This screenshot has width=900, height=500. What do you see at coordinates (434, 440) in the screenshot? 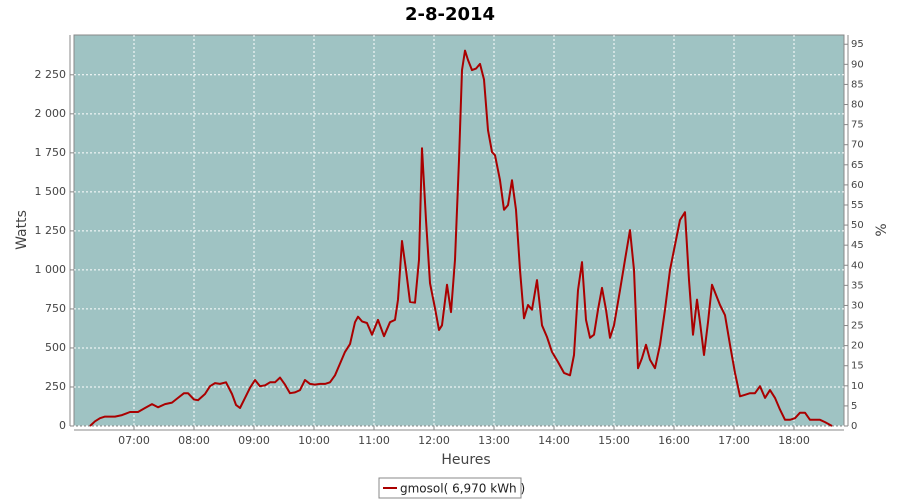
I see `x-tick-label: 12:00` at bounding box center [434, 440].